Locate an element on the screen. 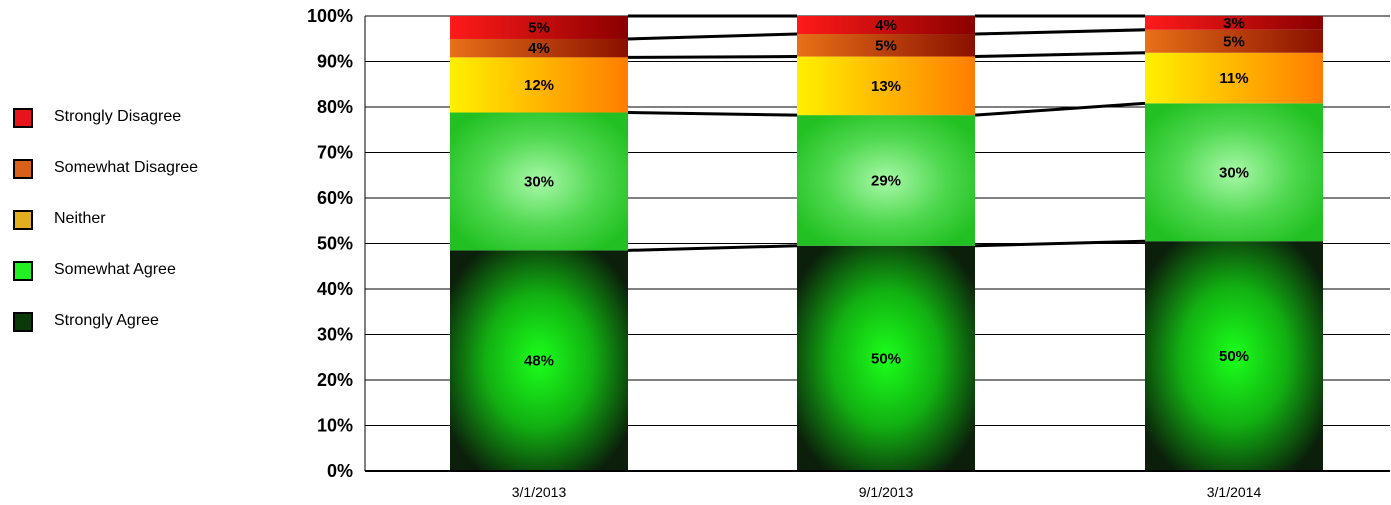 This screenshot has width=1391, height=505. data-label-strongly-disagree-3: 3% is located at coordinates (1234, 23).